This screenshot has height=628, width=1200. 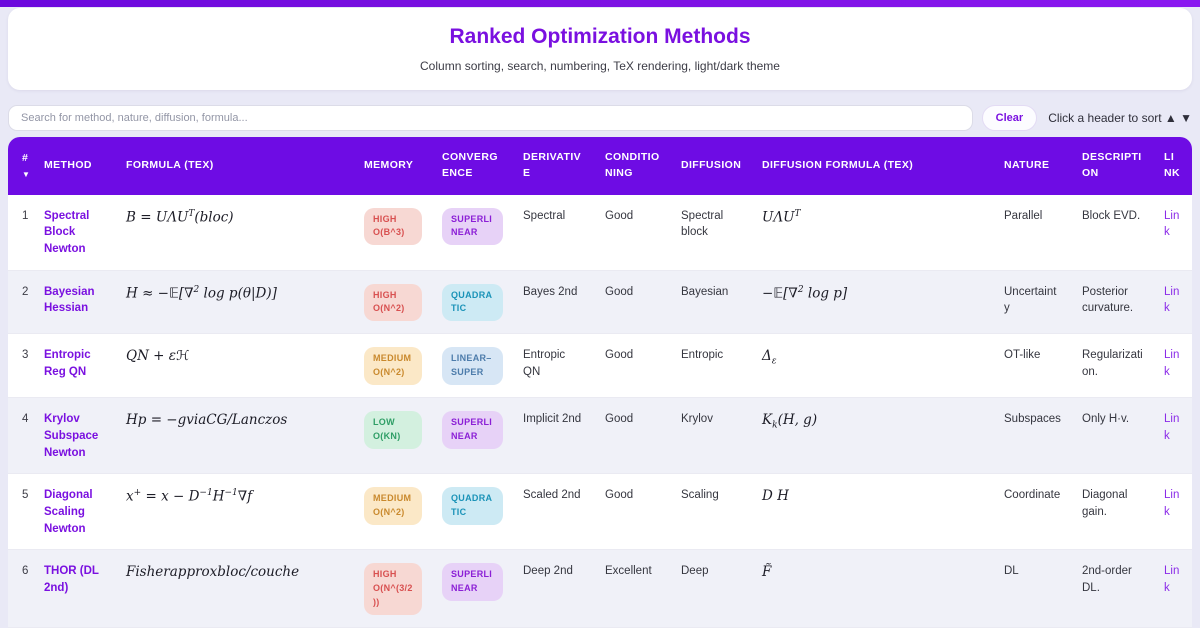 What do you see at coordinates (1120, 118) in the screenshot?
I see `sort-hint: Click a header to sort ▲ ▼` at bounding box center [1120, 118].